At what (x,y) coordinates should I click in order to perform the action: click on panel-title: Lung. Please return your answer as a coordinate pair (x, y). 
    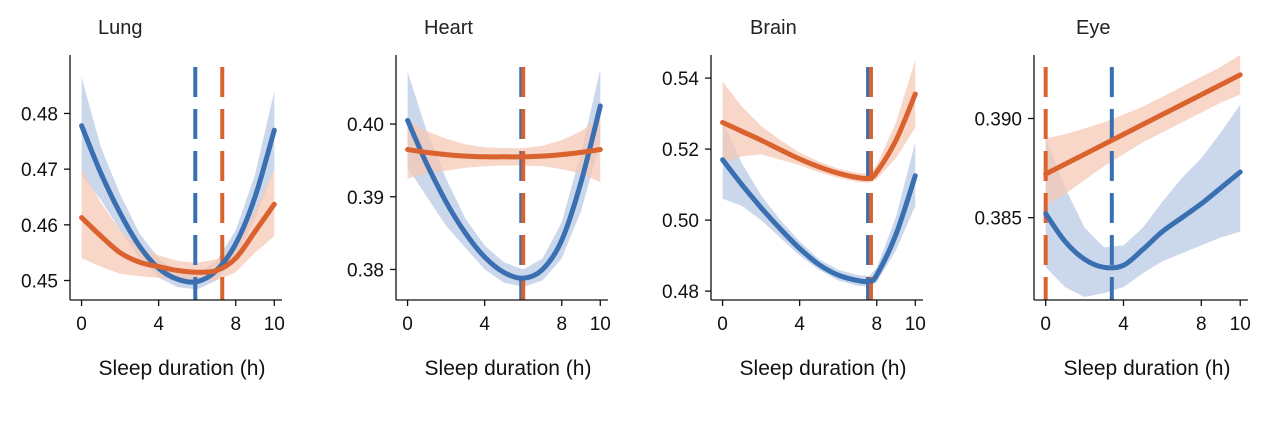
    Looking at the image, I should click on (120, 28).